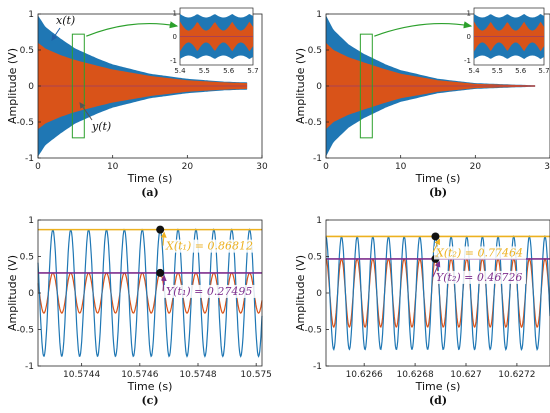  I want to click on x-tick-label: 10.6272, so click(516, 375).